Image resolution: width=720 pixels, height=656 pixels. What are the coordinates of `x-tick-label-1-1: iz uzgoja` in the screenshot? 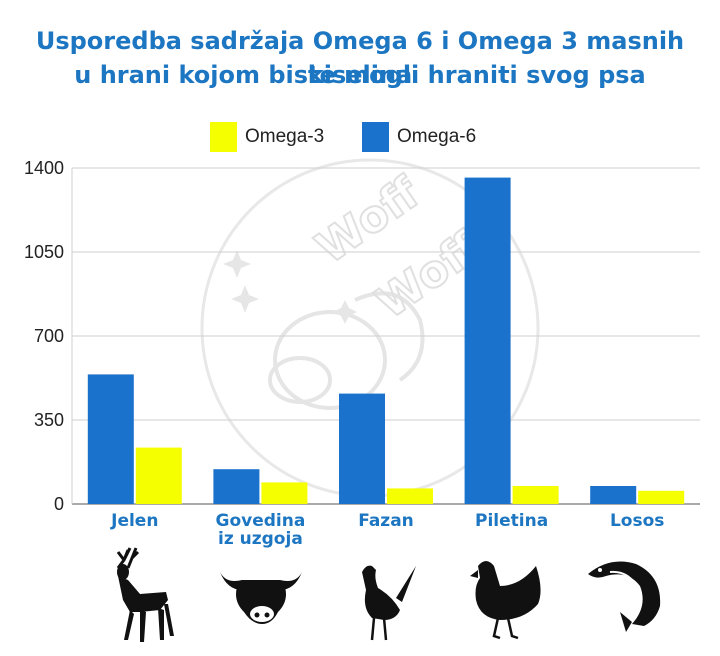 It's located at (260, 539).